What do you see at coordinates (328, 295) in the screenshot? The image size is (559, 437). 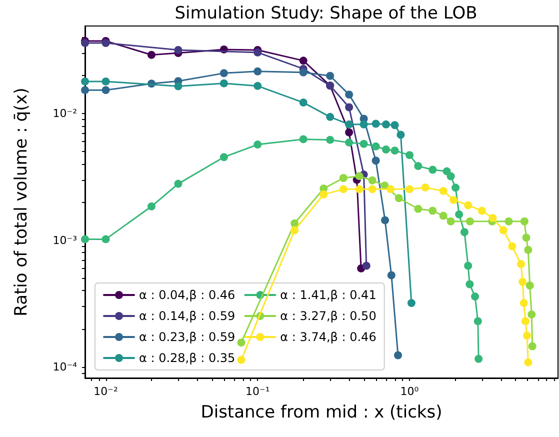 I see `legend-label: α : 1.41,β : 0.41` at bounding box center [328, 295].